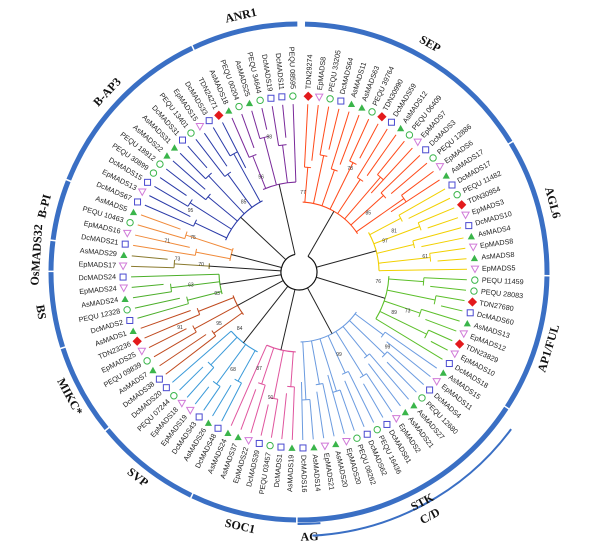 This screenshot has height=555, width=599. What do you see at coordinates (206, 263) in the screenshot?
I see `clade-osmads32` at bounding box center [206, 263].